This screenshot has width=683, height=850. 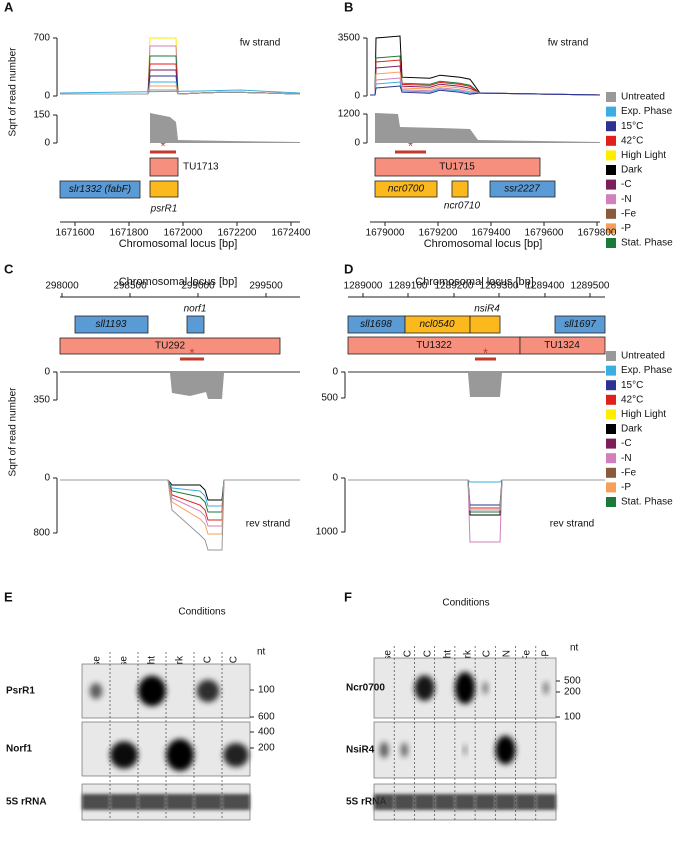 I want to click on row-label: PsrR1, so click(x=20, y=691).